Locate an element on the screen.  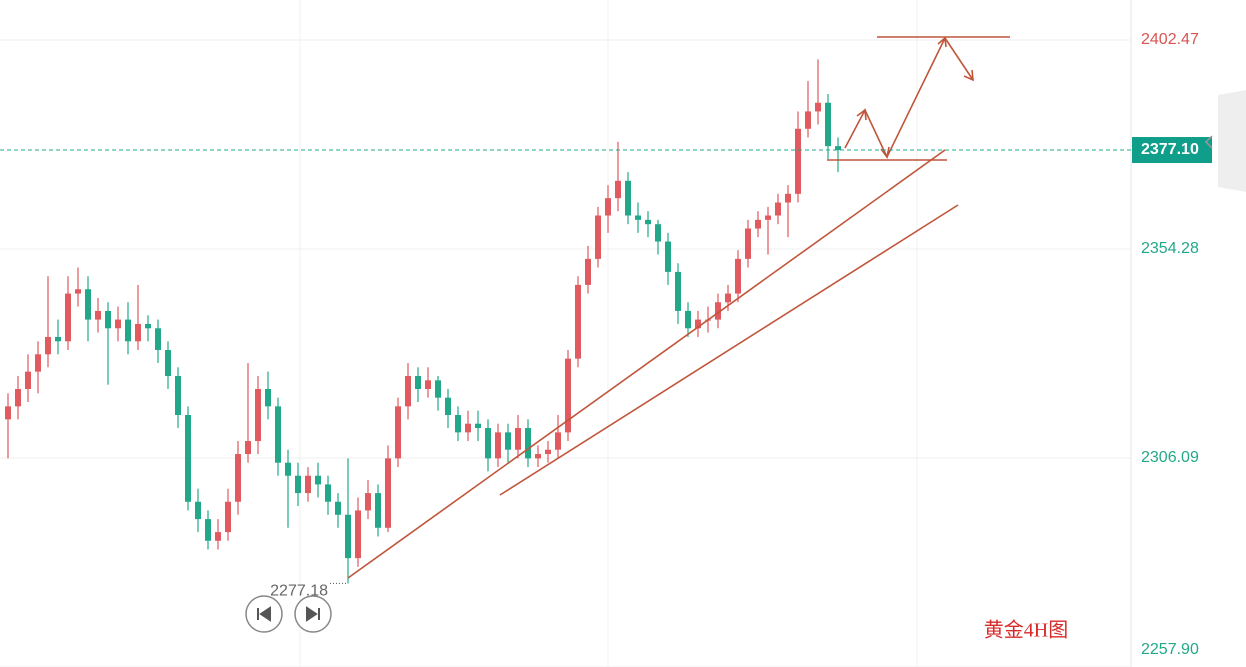
y-tick-label: 2354.28 is located at coordinates (1170, 248).